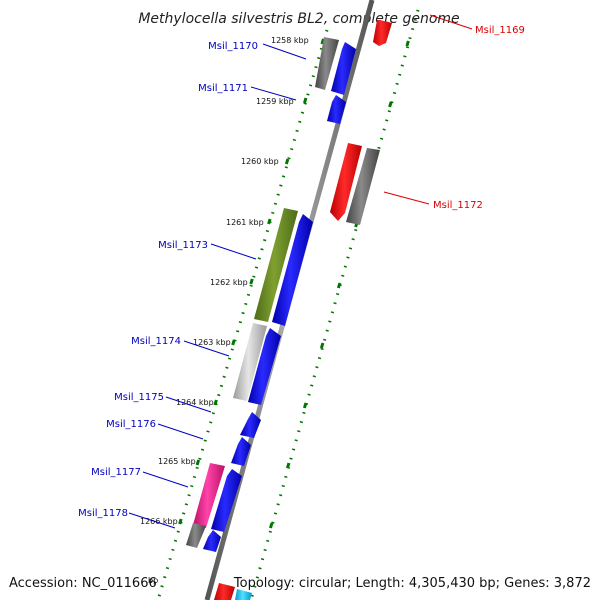 This screenshot has height=600, width=600. I want to click on feature-bar-red-partial, so click(224, 591).